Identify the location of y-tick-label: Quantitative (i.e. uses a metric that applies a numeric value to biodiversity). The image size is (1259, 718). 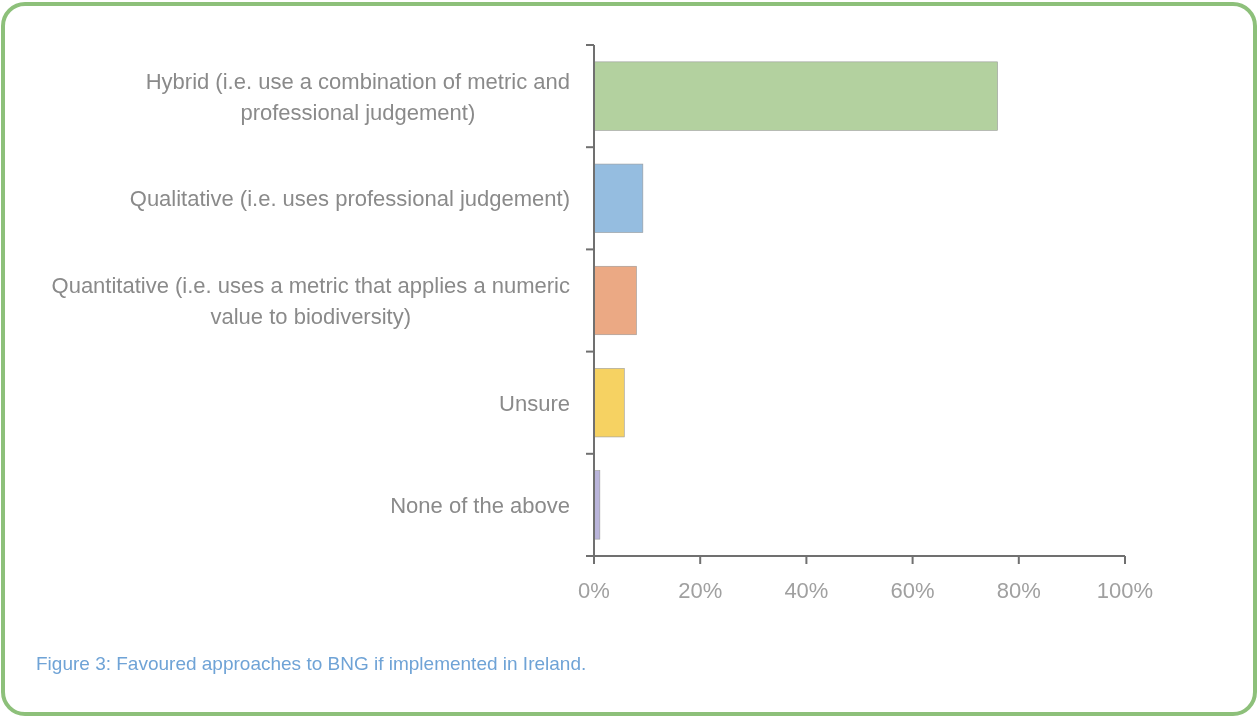
(310, 301).